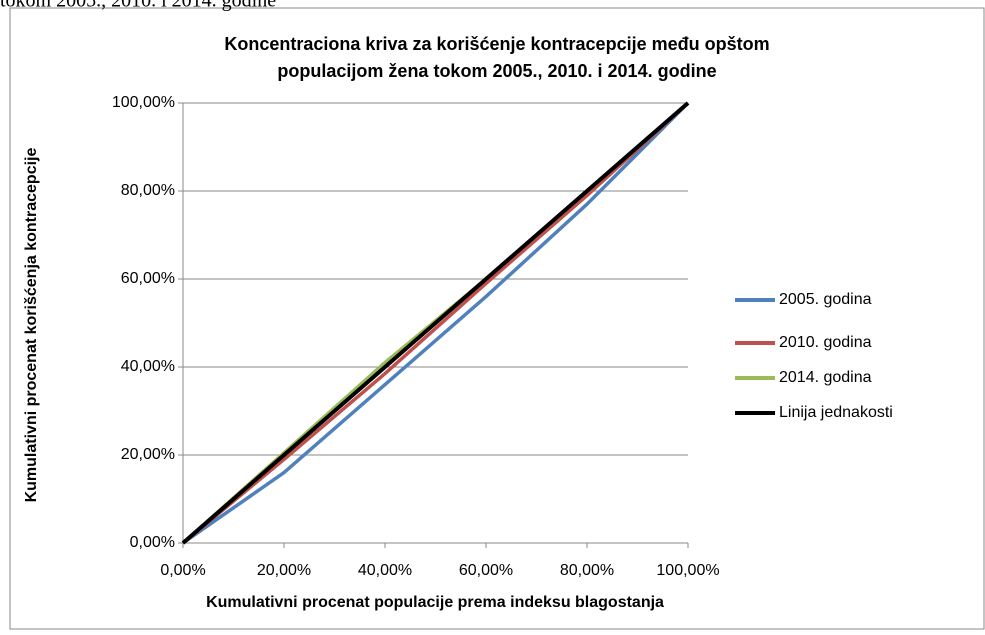 This screenshot has height=635, width=985. Describe the element at coordinates (284, 570) in the screenshot. I see `x-tick-label: 20,00%` at that location.